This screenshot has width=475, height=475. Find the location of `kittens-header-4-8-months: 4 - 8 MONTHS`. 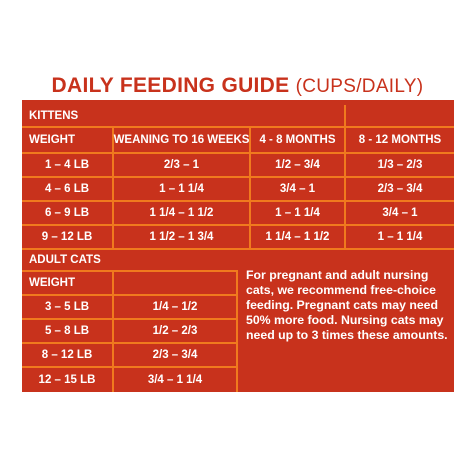

kittens-header-4-8-months: 4 - 8 MONTHS is located at coordinates (298, 141).